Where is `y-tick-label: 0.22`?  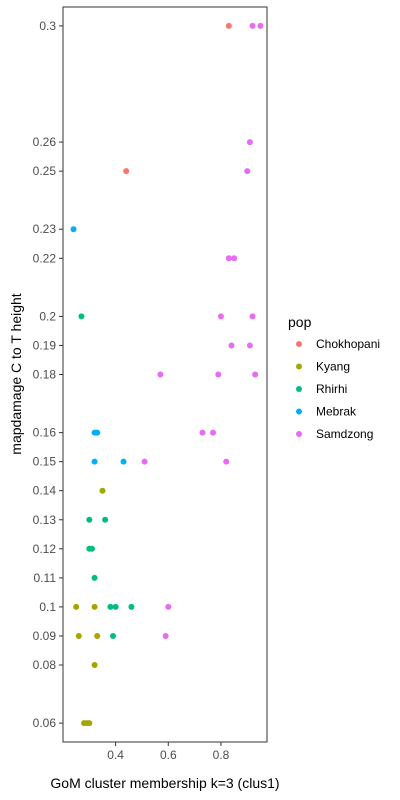 y-tick-label: 0.22 is located at coordinates (45, 258).